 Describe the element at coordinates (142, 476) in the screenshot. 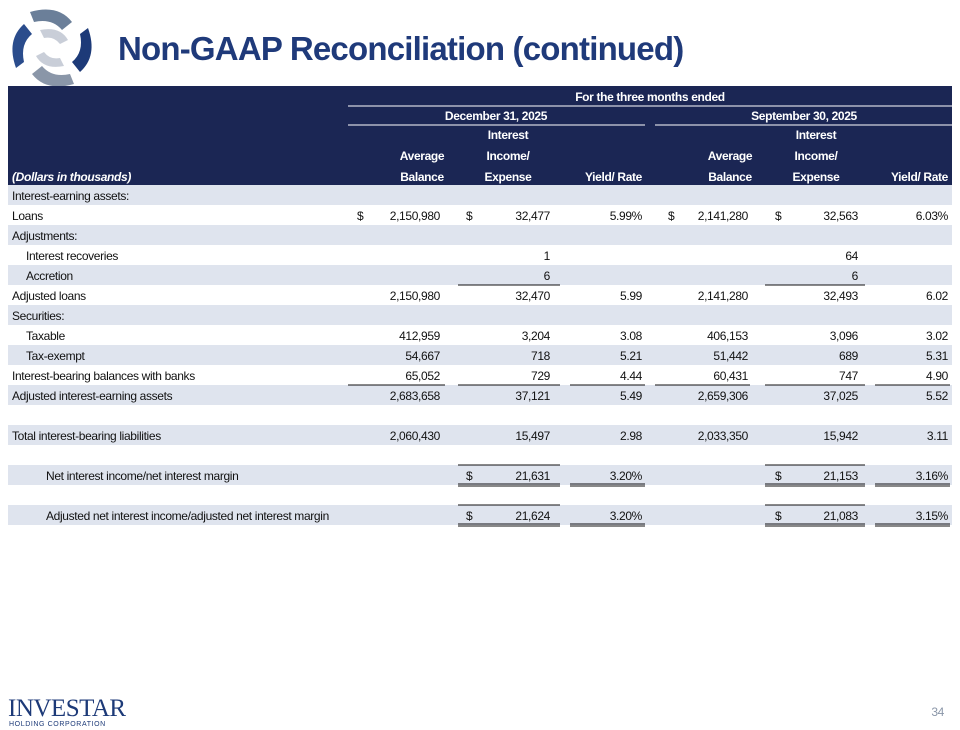

I see `row-label: Net interest income/net interest margin` at that location.